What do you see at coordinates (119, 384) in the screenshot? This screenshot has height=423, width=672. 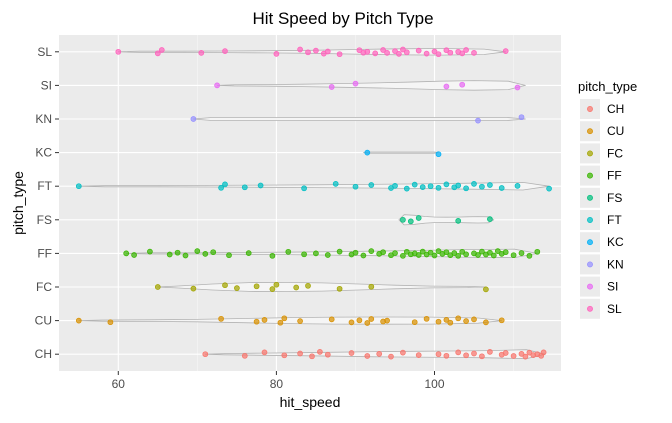 I see `x-tick-label: 60` at bounding box center [119, 384].